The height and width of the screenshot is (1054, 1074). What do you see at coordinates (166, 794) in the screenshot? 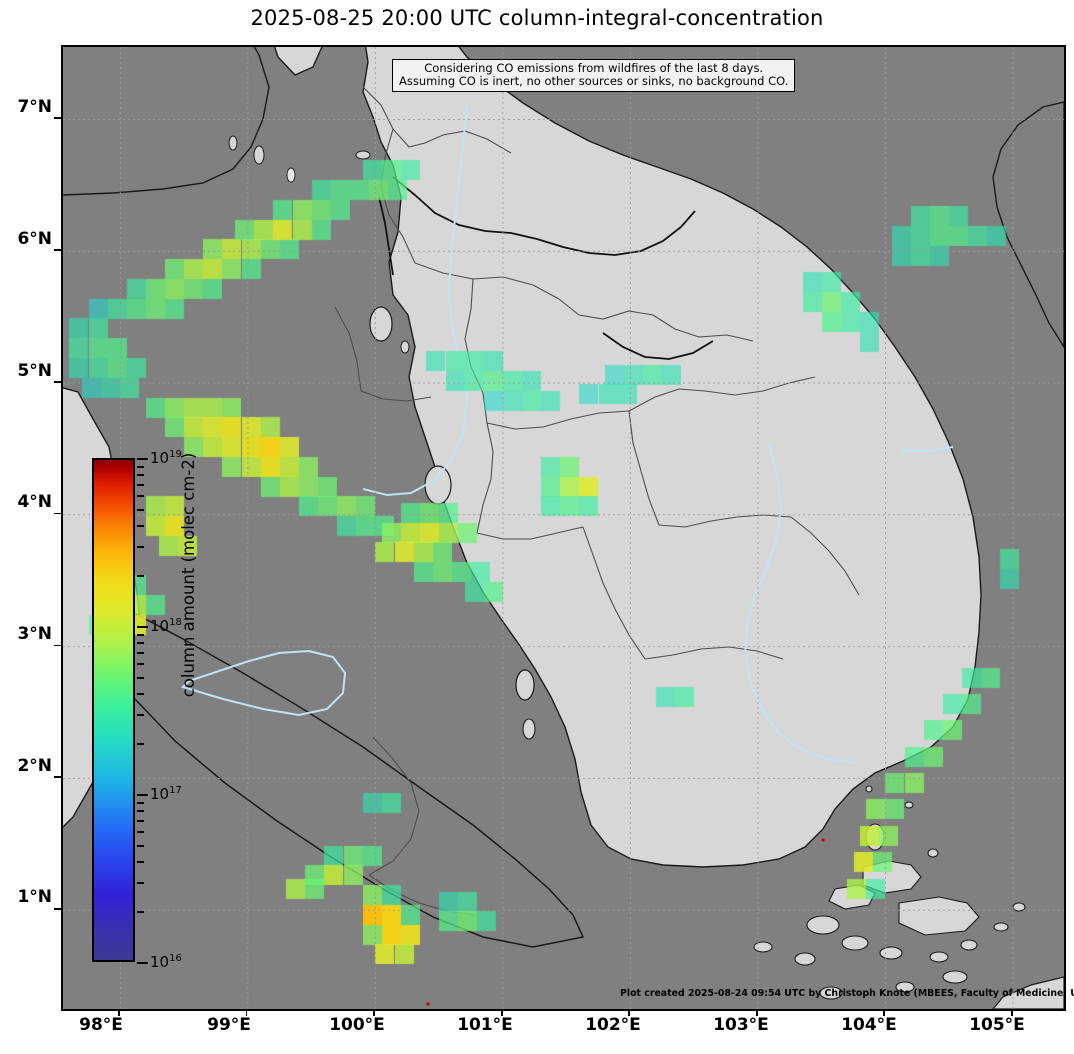
I see `colorbar-label-1e17: 1017` at bounding box center [166, 794].